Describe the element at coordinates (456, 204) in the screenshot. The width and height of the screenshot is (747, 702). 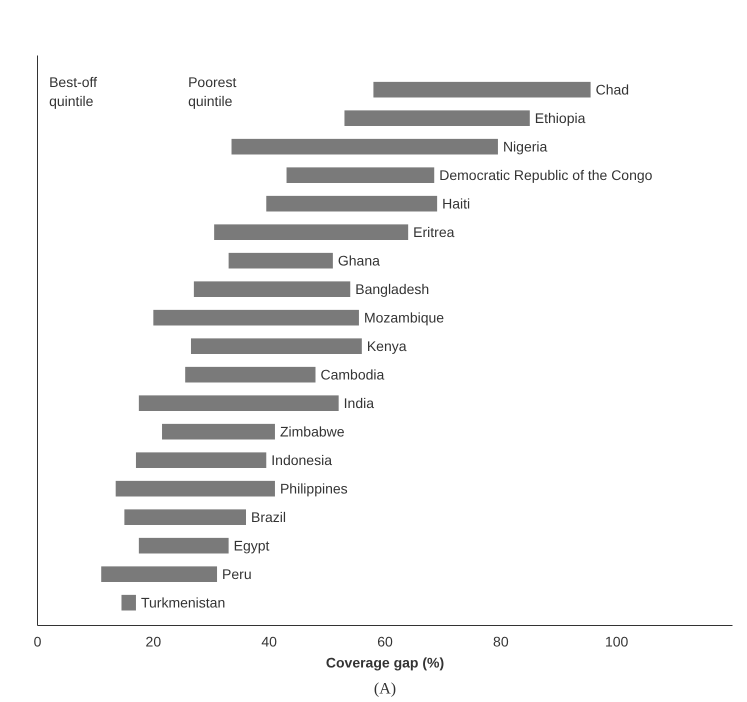
I see `y-tick-label: Haiti` at that location.